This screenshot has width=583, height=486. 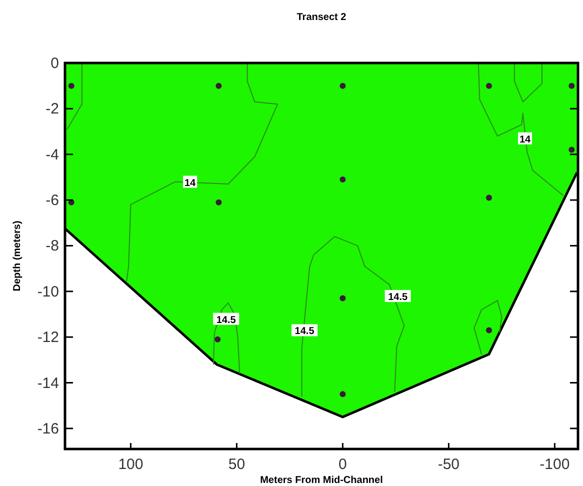 I want to click on x-tick-label: 100, so click(x=131, y=464).